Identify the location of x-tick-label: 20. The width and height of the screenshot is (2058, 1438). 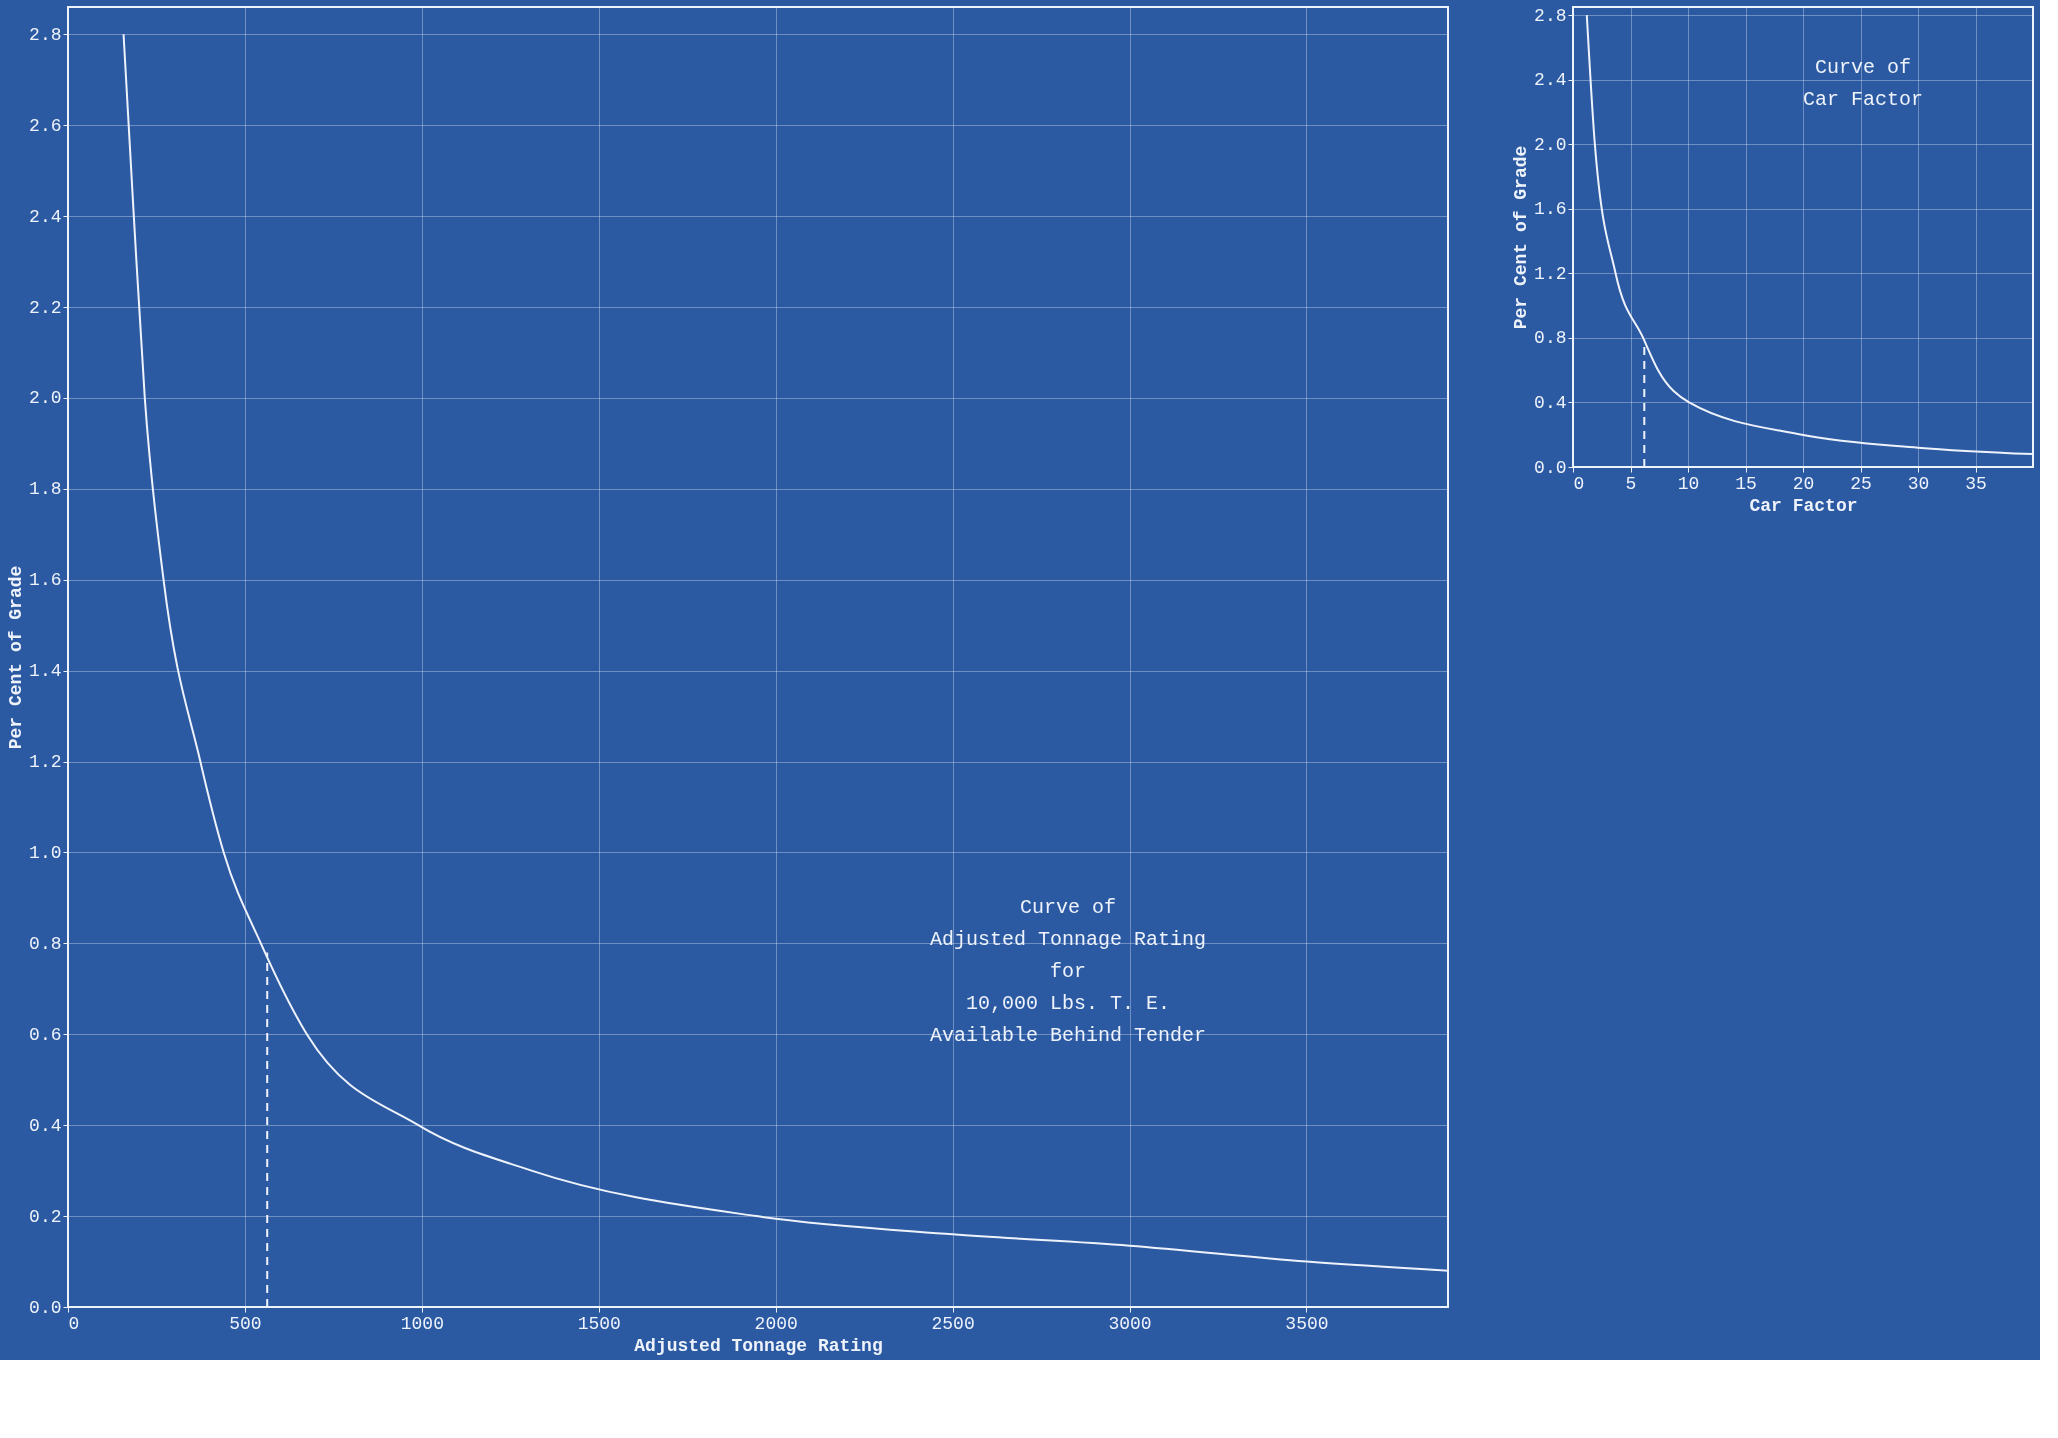
(1803, 483).